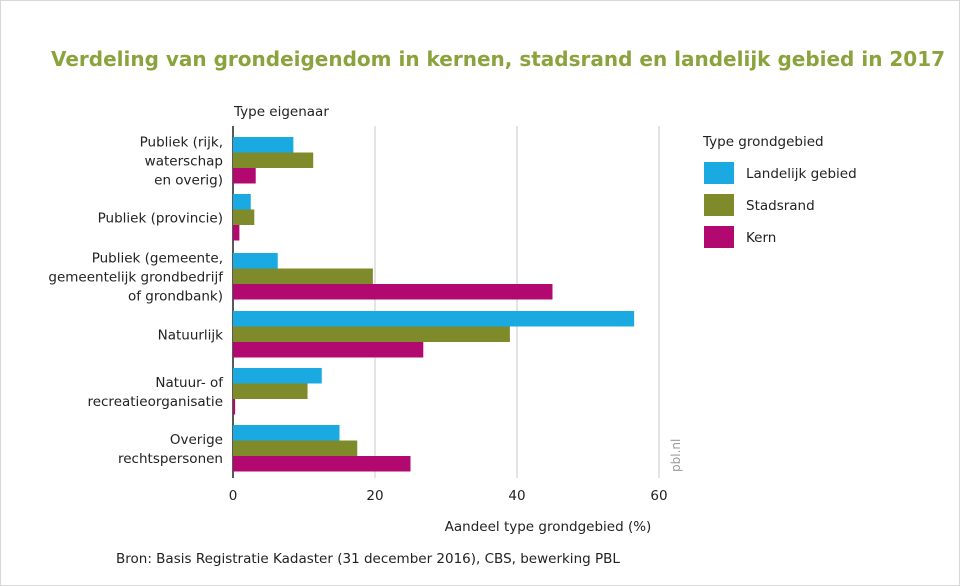  What do you see at coordinates (157, 258) in the screenshot?
I see `category-label: Publiek (gemeente,` at bounding box center [157, 258].